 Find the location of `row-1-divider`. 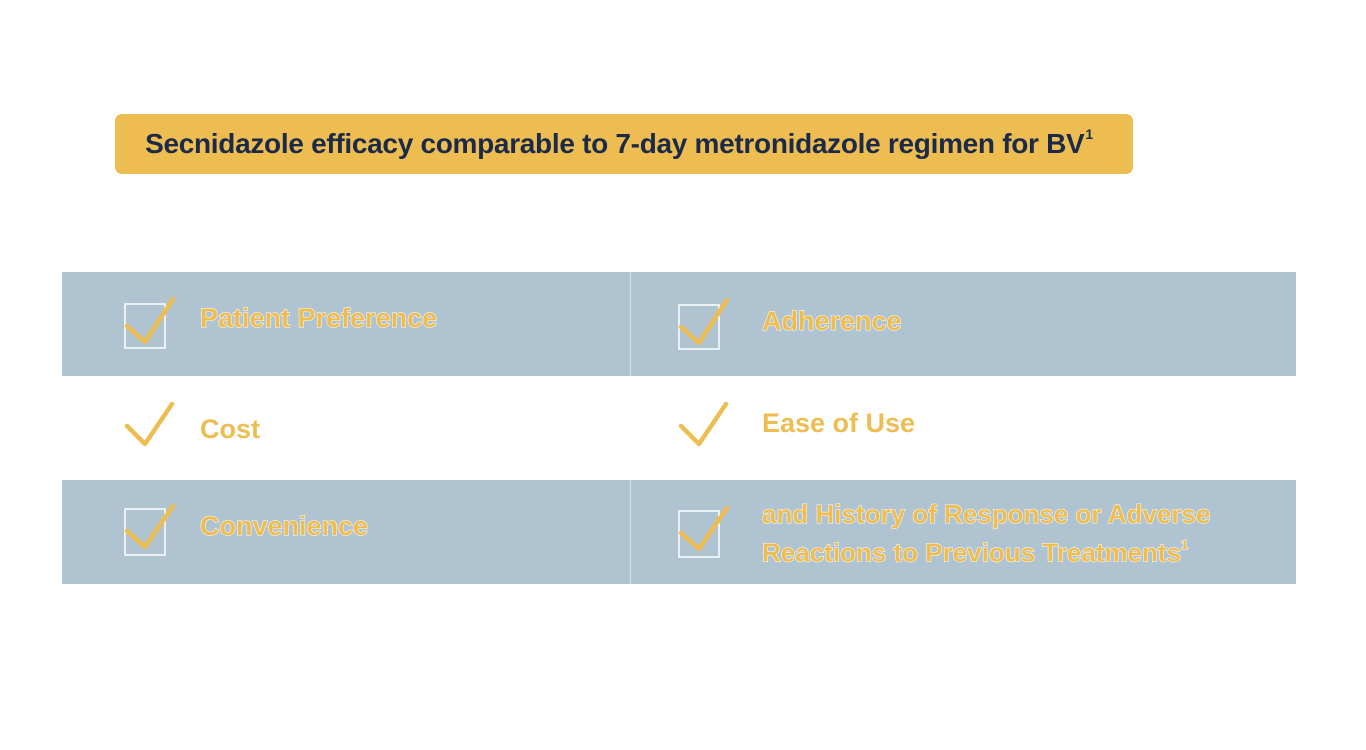

row-1-divider is located at coordinates (630, 324).